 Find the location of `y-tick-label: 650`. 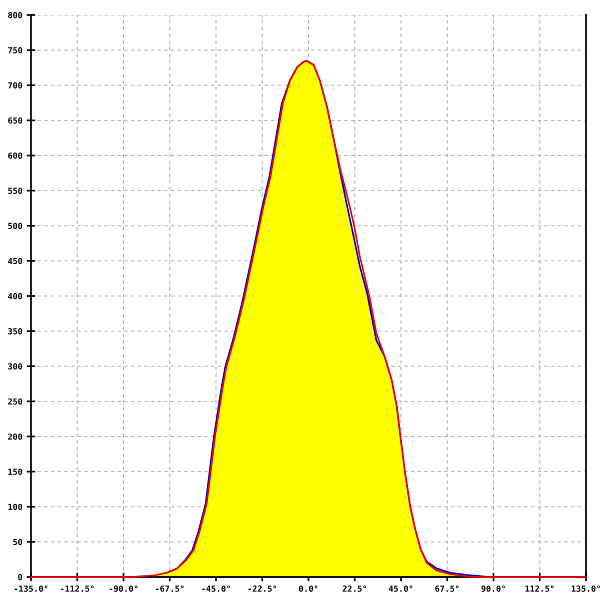

y-tick-label: 650 is located at coordinates (15, 120).